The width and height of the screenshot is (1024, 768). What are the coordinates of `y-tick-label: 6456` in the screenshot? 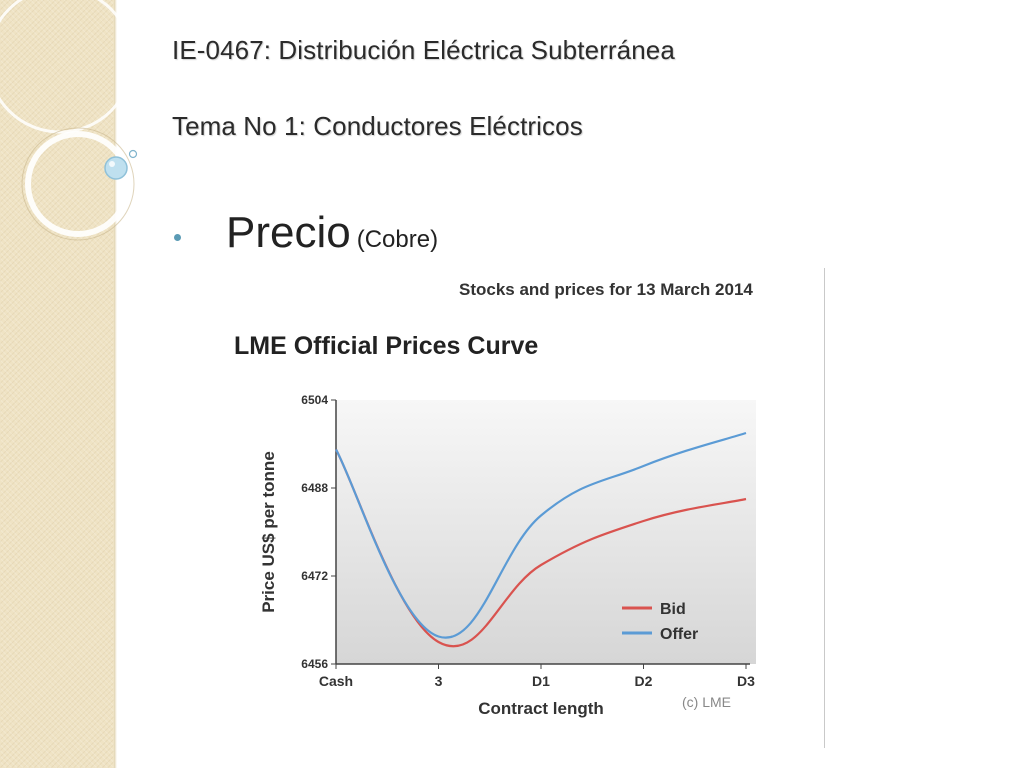 It's located at (314, 664).